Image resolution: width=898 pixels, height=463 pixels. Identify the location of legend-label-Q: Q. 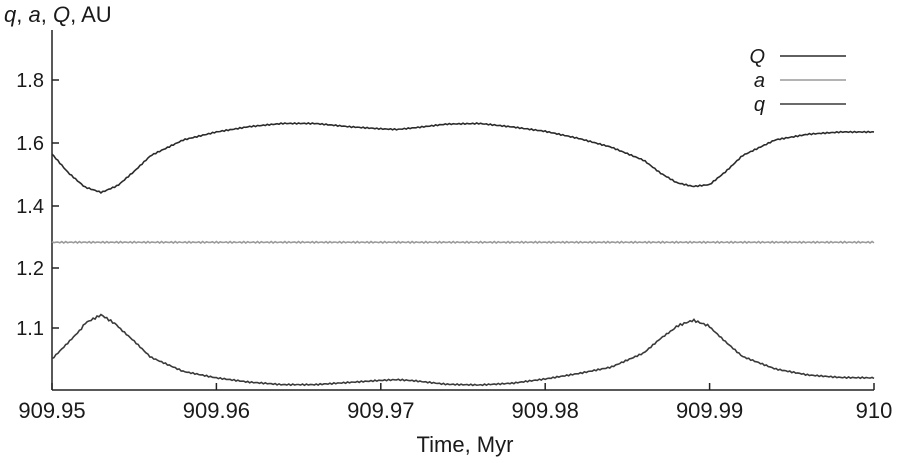
(757, 57).